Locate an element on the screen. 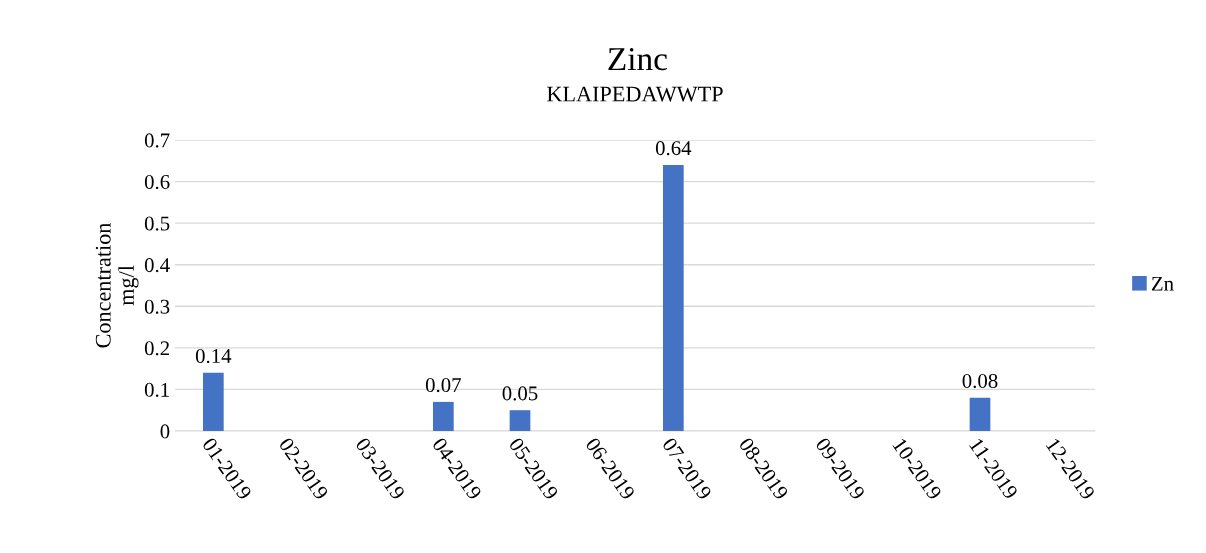 The image size is (1206, 553). y-tick-label: 0.3 is located at coordinates (157, 306).